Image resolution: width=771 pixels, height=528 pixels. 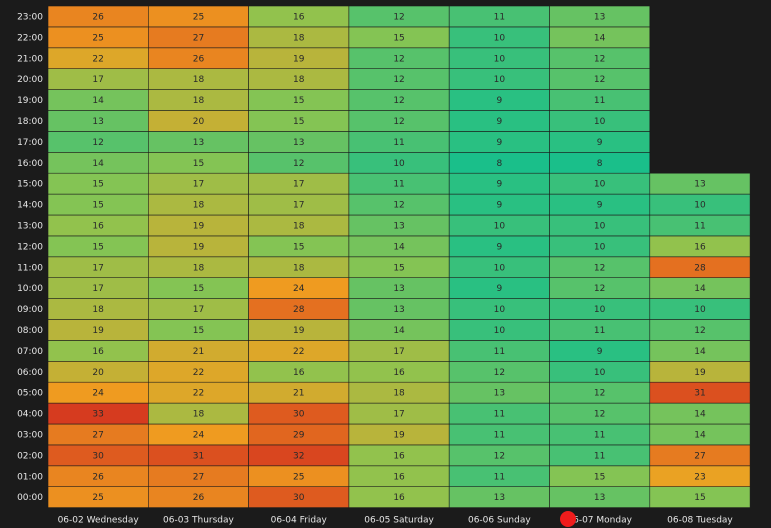 I want to click on y-tick-label: 18:00, so click(x=30, y=122).